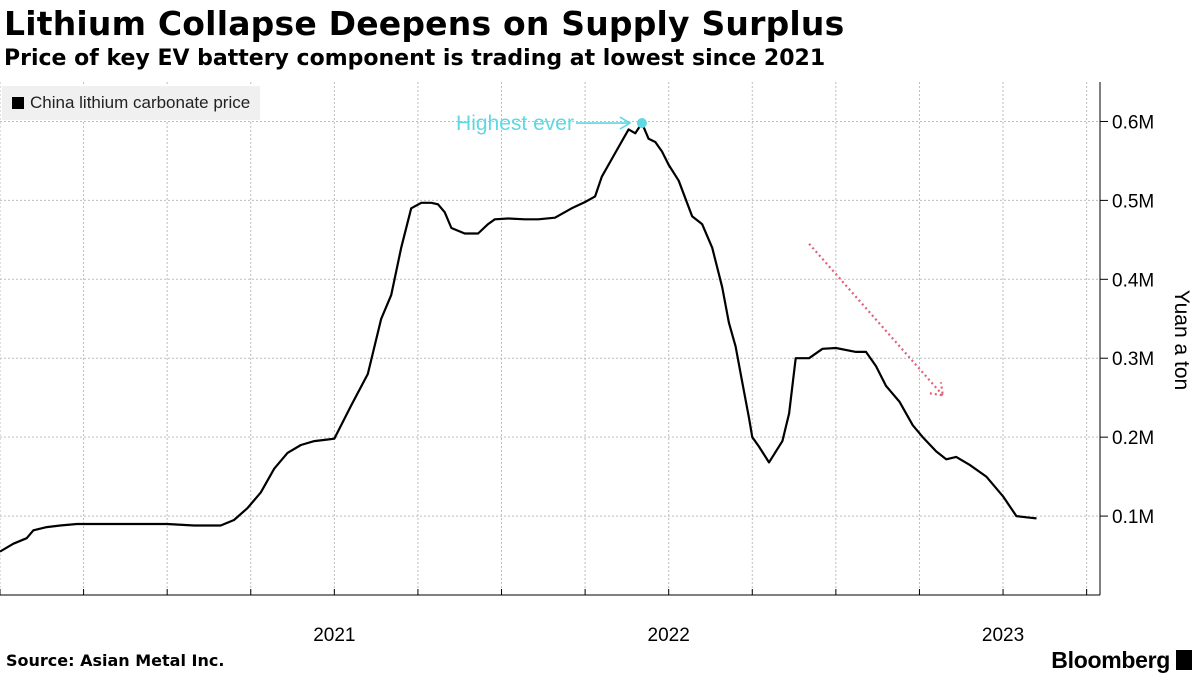 This screenshot has width=1200, height=675. I want to click on peak-marker, so click(641, 123).